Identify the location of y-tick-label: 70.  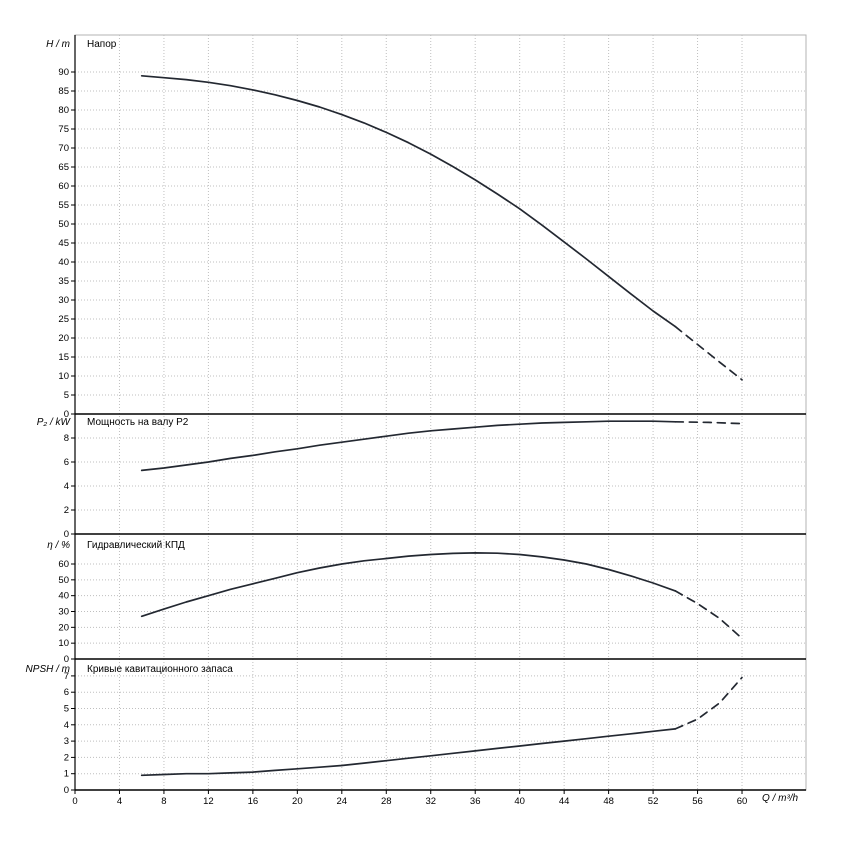
(63, 148).